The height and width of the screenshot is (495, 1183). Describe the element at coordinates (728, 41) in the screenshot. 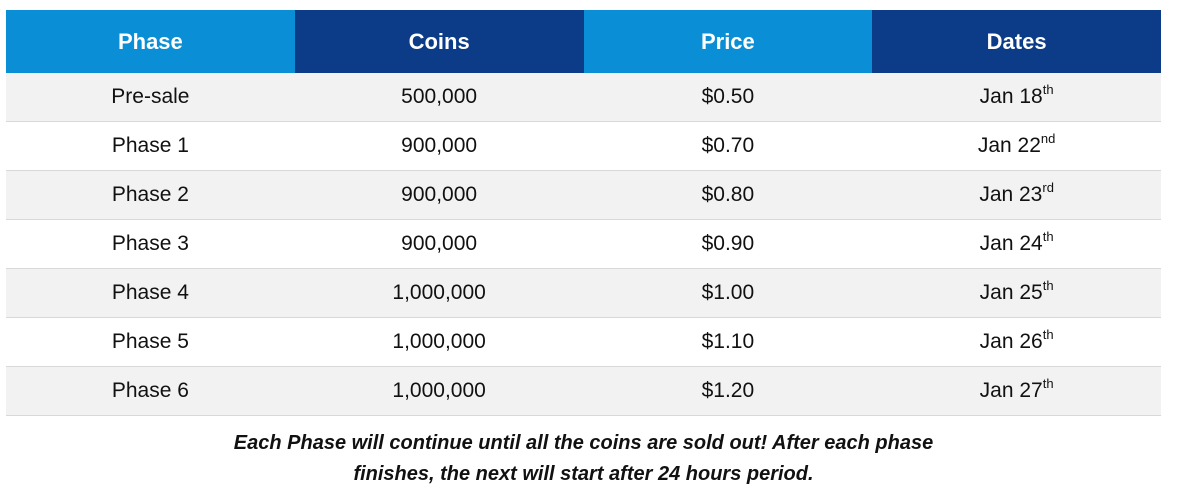

I see `header-price: Price` at that location.